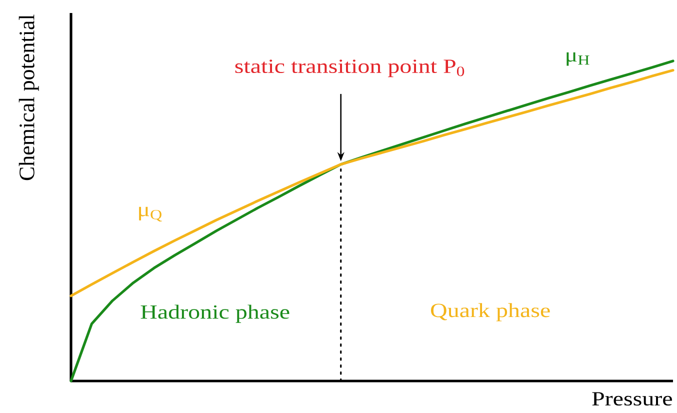 The image size is (677, 413). What do you see at coordinates (490, 312) in the screenshot?
I see `annotation: Quark phase` at bounding box center [490, 312].